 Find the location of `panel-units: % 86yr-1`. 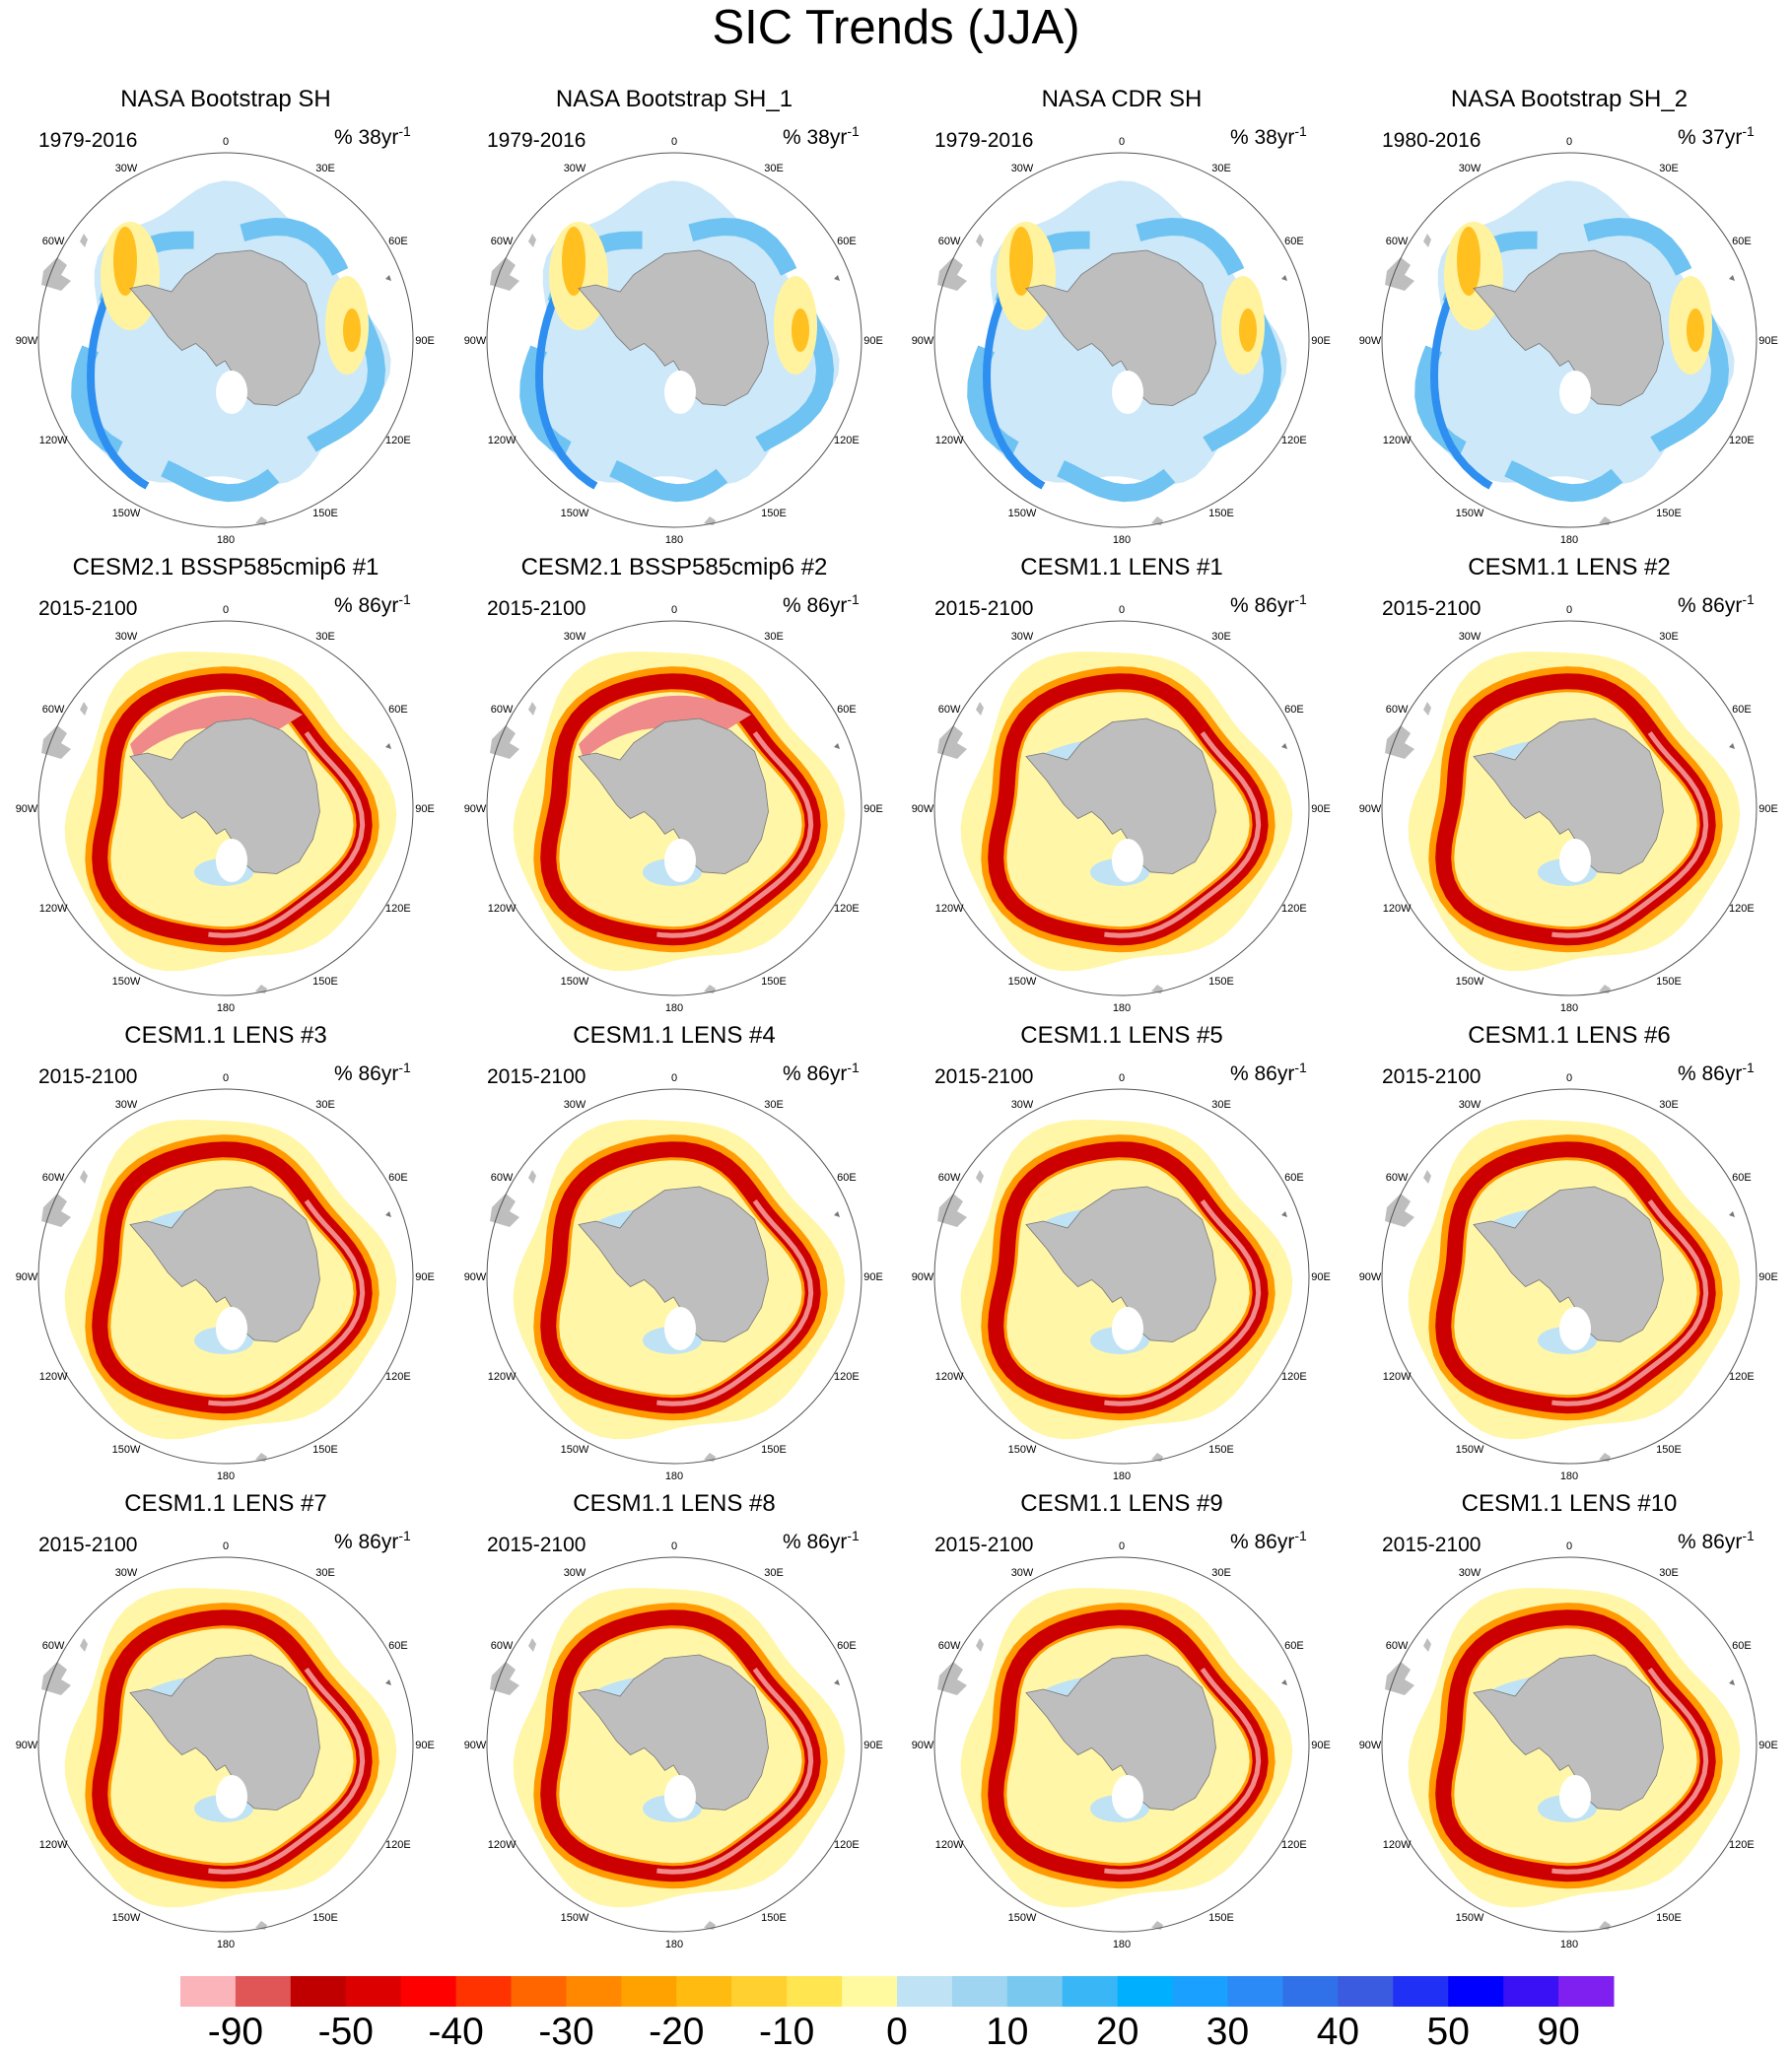

panel-units: % 86yr-1 is located at coordinates (1716, 604).